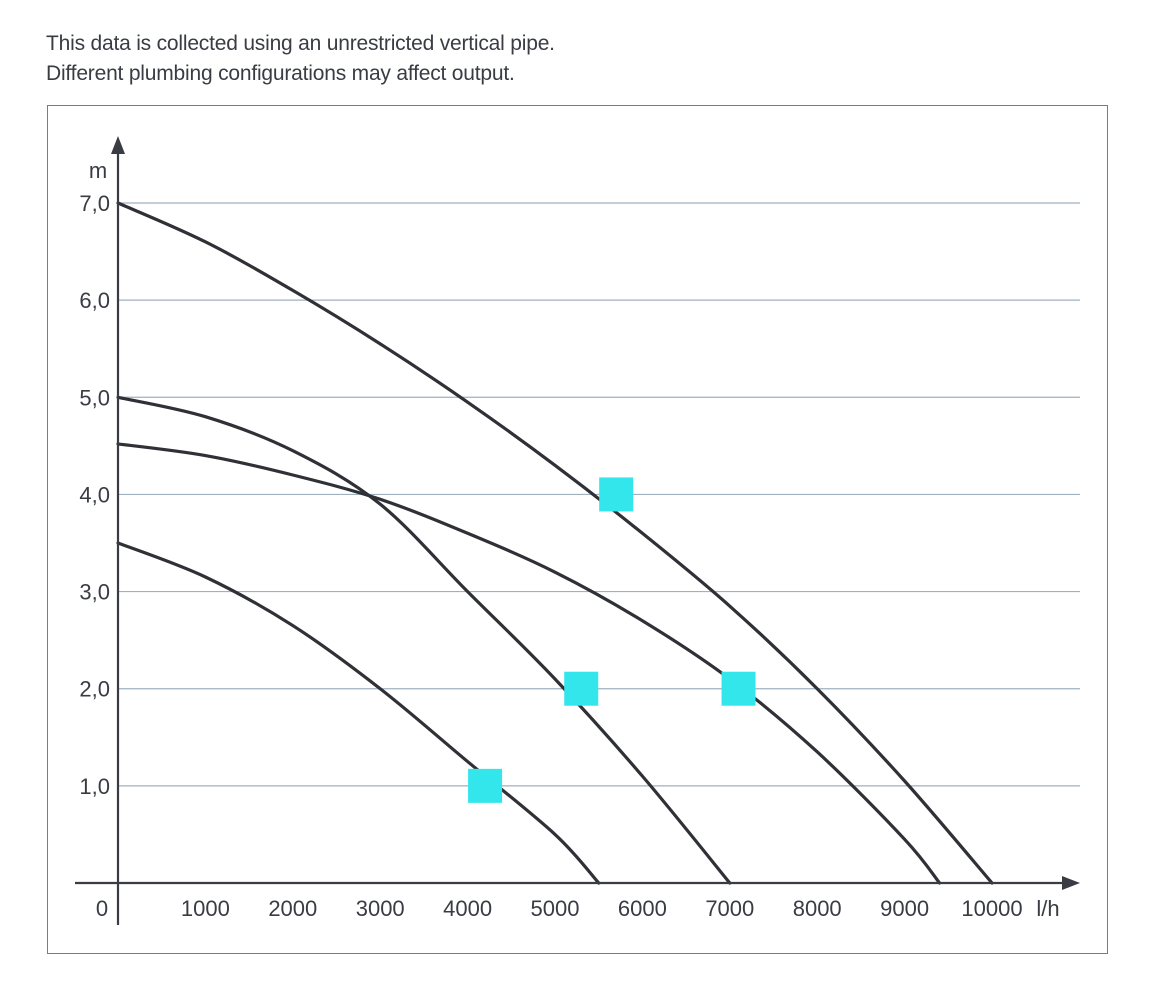 Image resolution: width=1169 pixels, height=1003 pixels. What do you see at coordinates (98, 170) in the screenshot?
I see `y-axis-label: m` at bounding box center [98, 170].